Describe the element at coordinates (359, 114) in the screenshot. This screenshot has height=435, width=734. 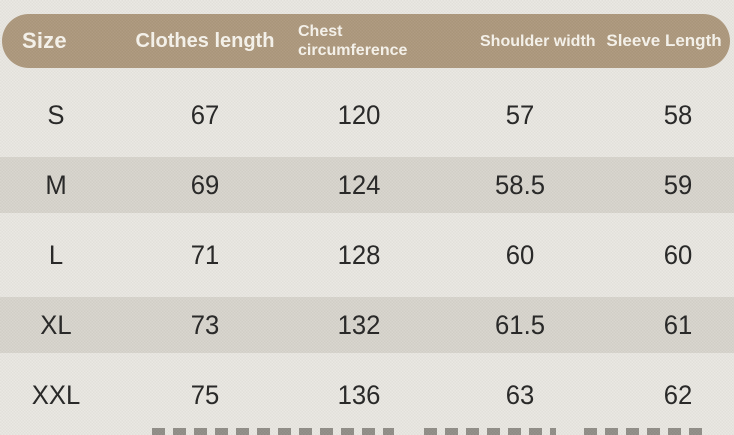
I see `chest-circumference-value: 120` at that location.